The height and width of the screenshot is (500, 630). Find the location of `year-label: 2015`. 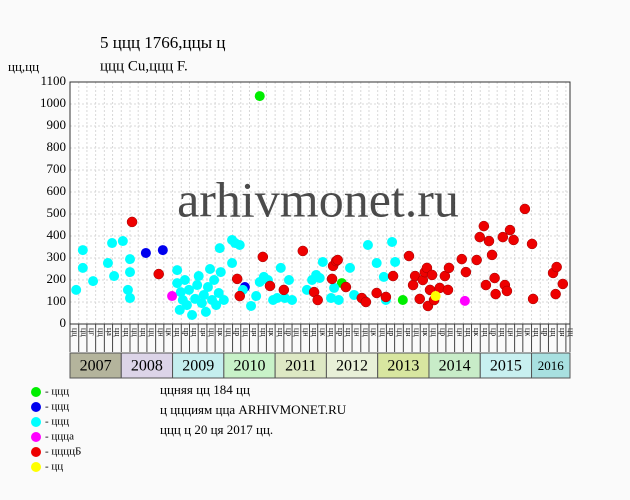

year-label: 2015 is located at coordinates (506, 366).